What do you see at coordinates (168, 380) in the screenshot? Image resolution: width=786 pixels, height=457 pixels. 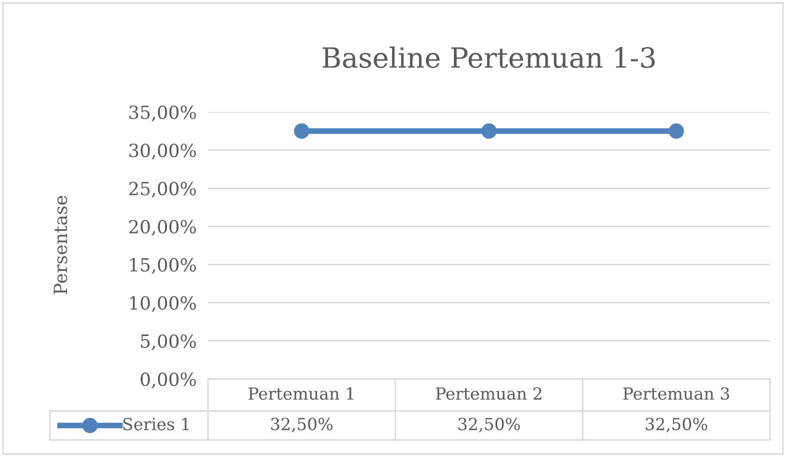 I see `y-tick-label: 0,00%` at bounding box center [168, 380].